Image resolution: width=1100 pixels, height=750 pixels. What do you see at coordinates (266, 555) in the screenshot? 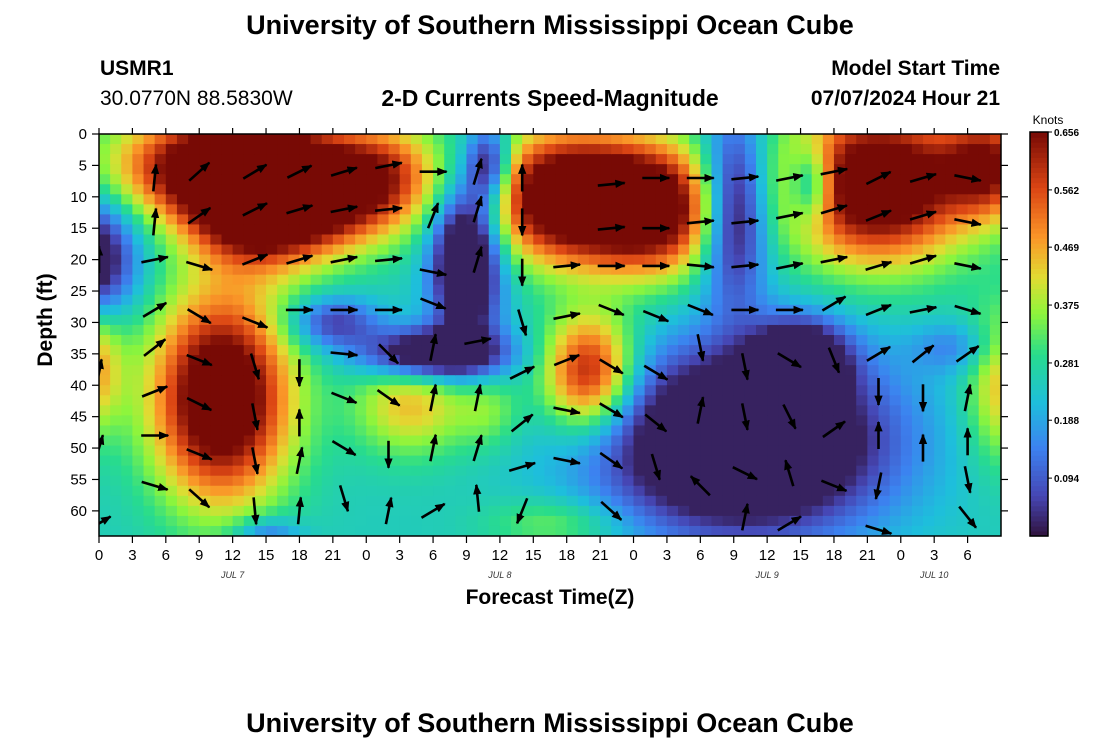
I see `x-tick-label: 15` at bounding box center [266, 555].